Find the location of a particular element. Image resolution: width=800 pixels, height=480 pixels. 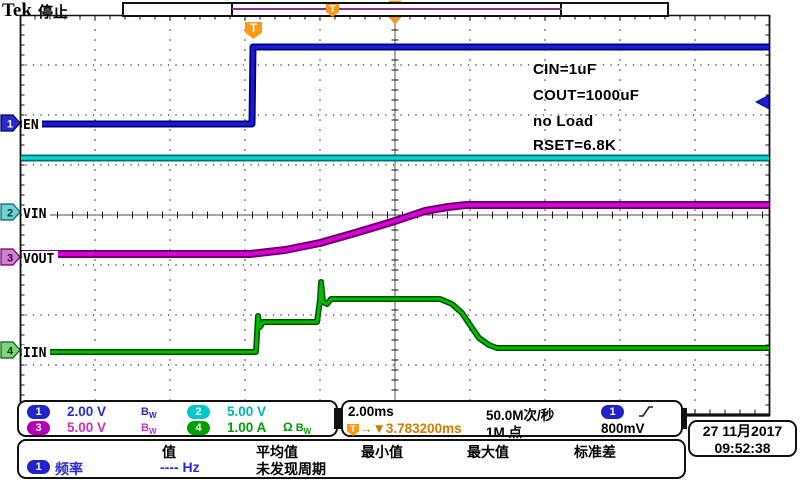

ch4-badge: 4 is located at coordinates (198, 428).